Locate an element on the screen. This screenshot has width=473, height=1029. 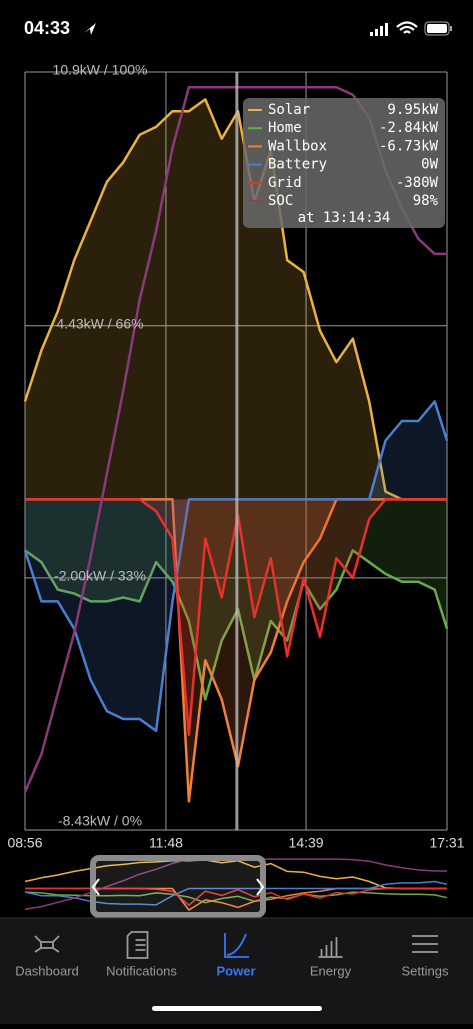
y-tick-label: 4.43kW / 66% is located at coordinates (99, 323).